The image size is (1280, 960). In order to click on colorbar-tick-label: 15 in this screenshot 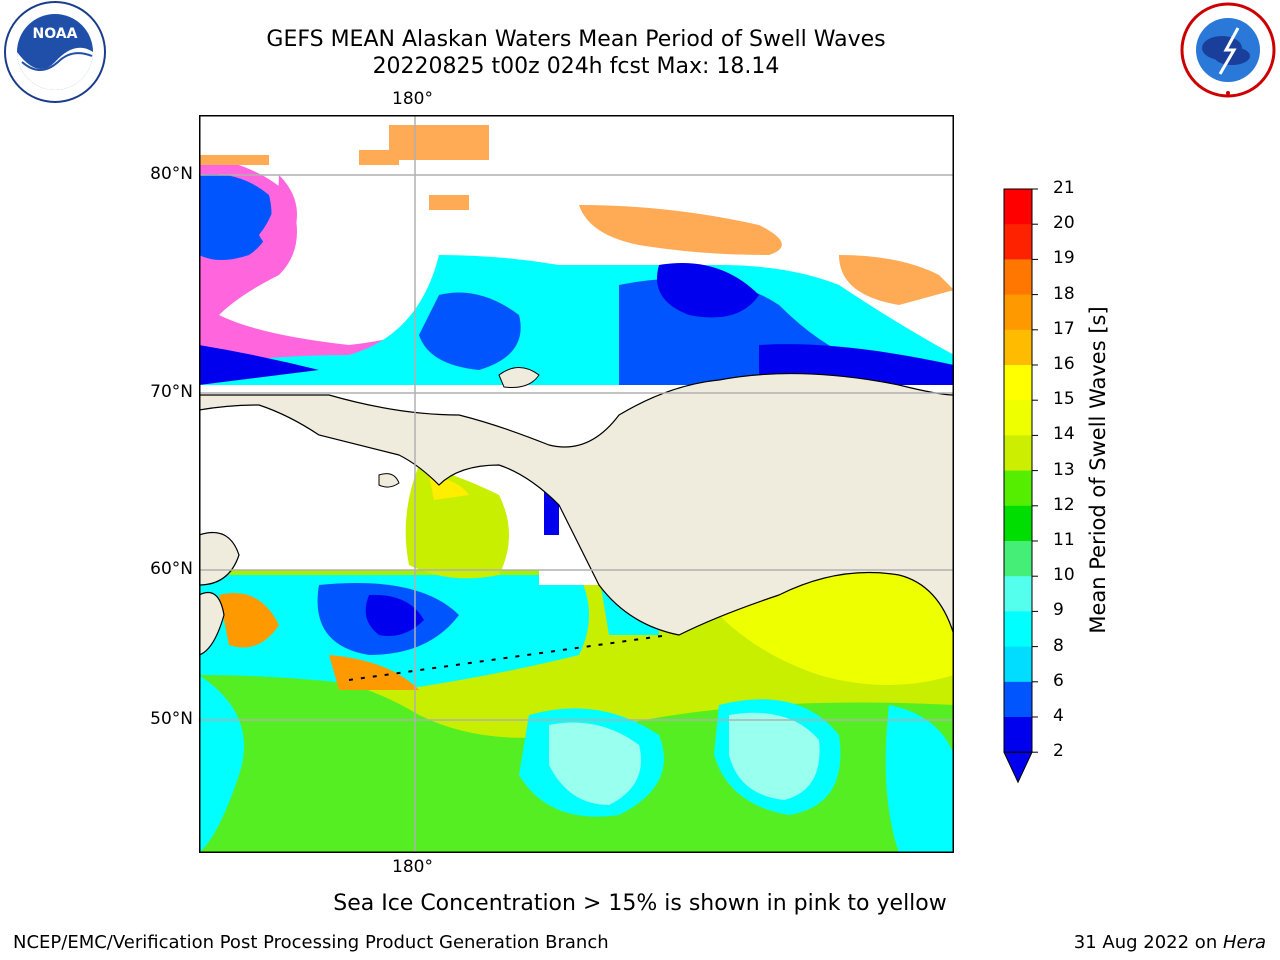, I will do `click(1064, 399)`.